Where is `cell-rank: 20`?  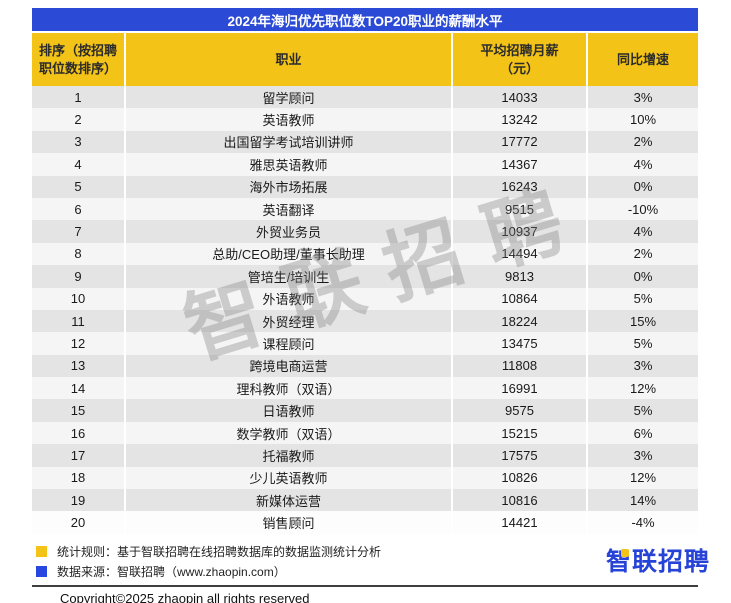 cell-rank: 20 is located at coordinates (79, 522).